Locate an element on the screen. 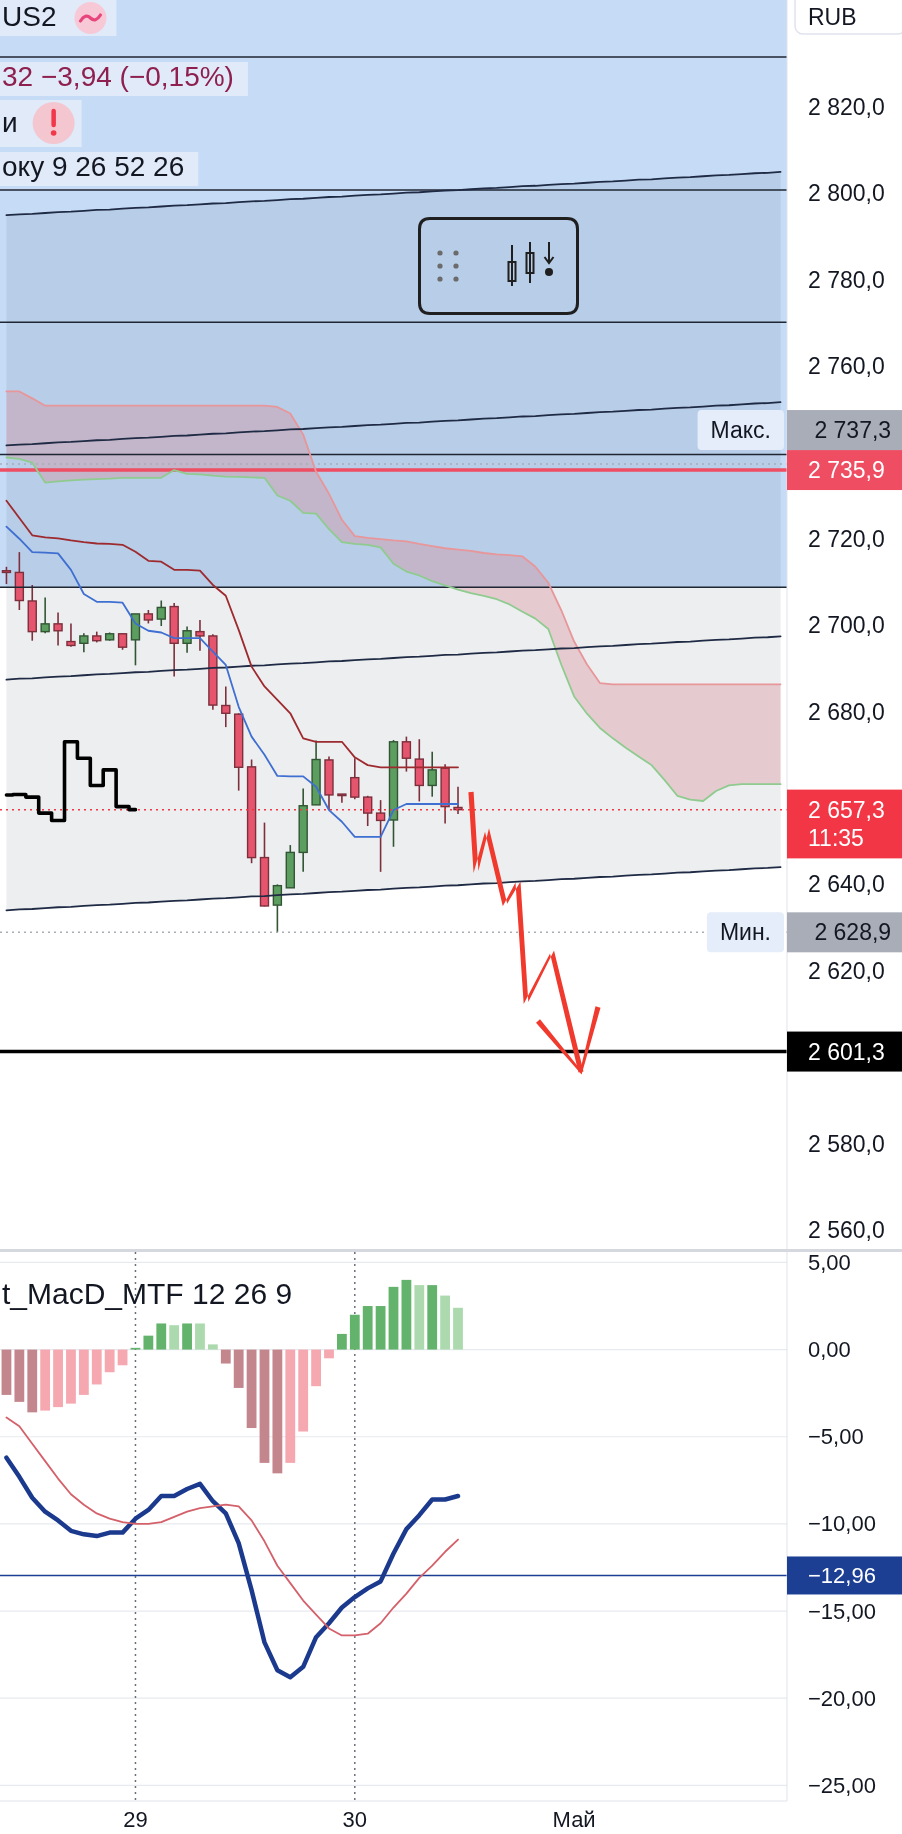  y-tick-label: 2 680,0 is located at coordinates (846, 711).